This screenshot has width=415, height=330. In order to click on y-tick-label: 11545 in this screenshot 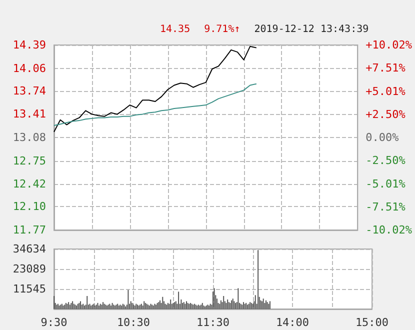, I will do `click(29, 289)`.